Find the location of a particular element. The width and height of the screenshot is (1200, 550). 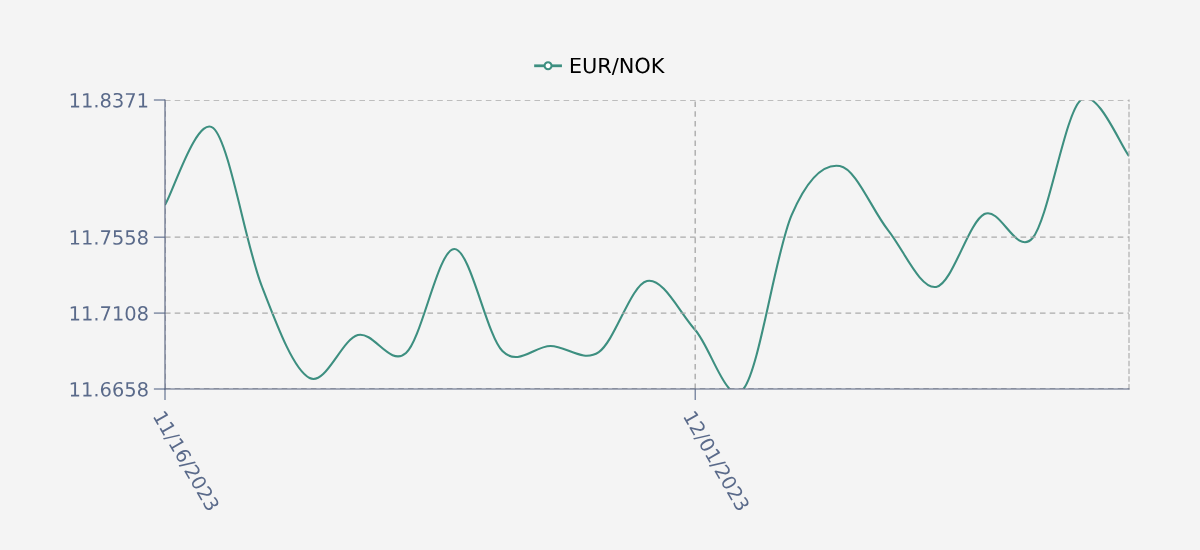

y-tick-label: 11.6658 is located at coordinates (109, 389).